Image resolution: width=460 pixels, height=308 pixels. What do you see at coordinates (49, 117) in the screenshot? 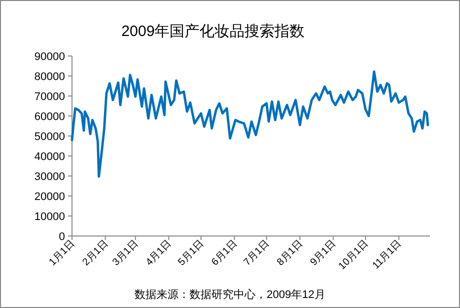
I see `y-tick-label: 60000` at bounding box center [49, 117].